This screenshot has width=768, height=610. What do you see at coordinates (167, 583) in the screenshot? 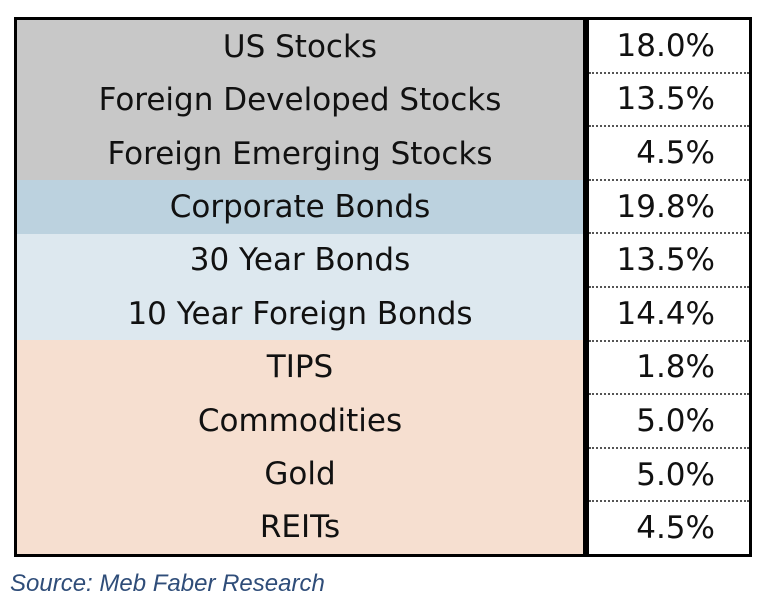
I see `source-note: Source: Meb Faber Research` at bounding box center [167, 583].